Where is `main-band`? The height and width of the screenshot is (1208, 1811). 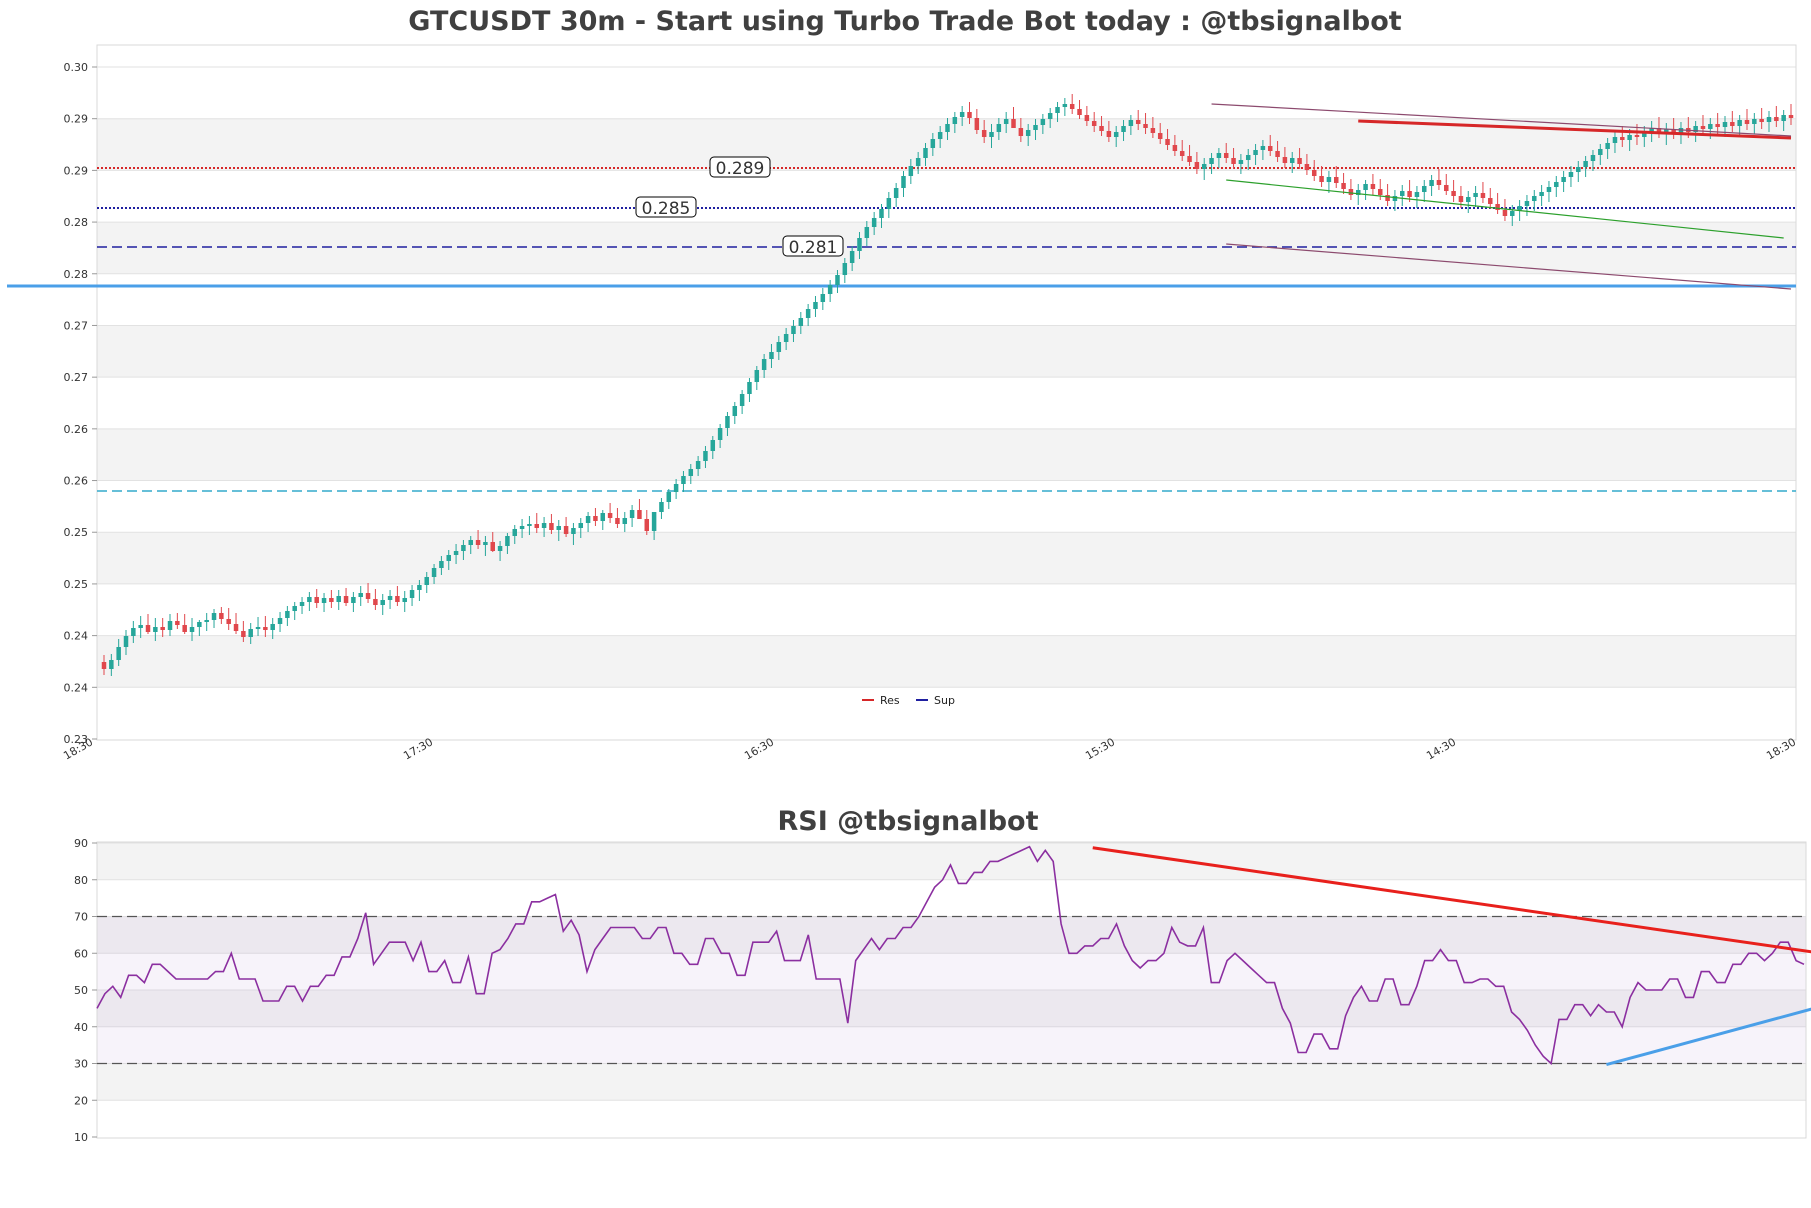 main-band is located at coordinates (946, 661).